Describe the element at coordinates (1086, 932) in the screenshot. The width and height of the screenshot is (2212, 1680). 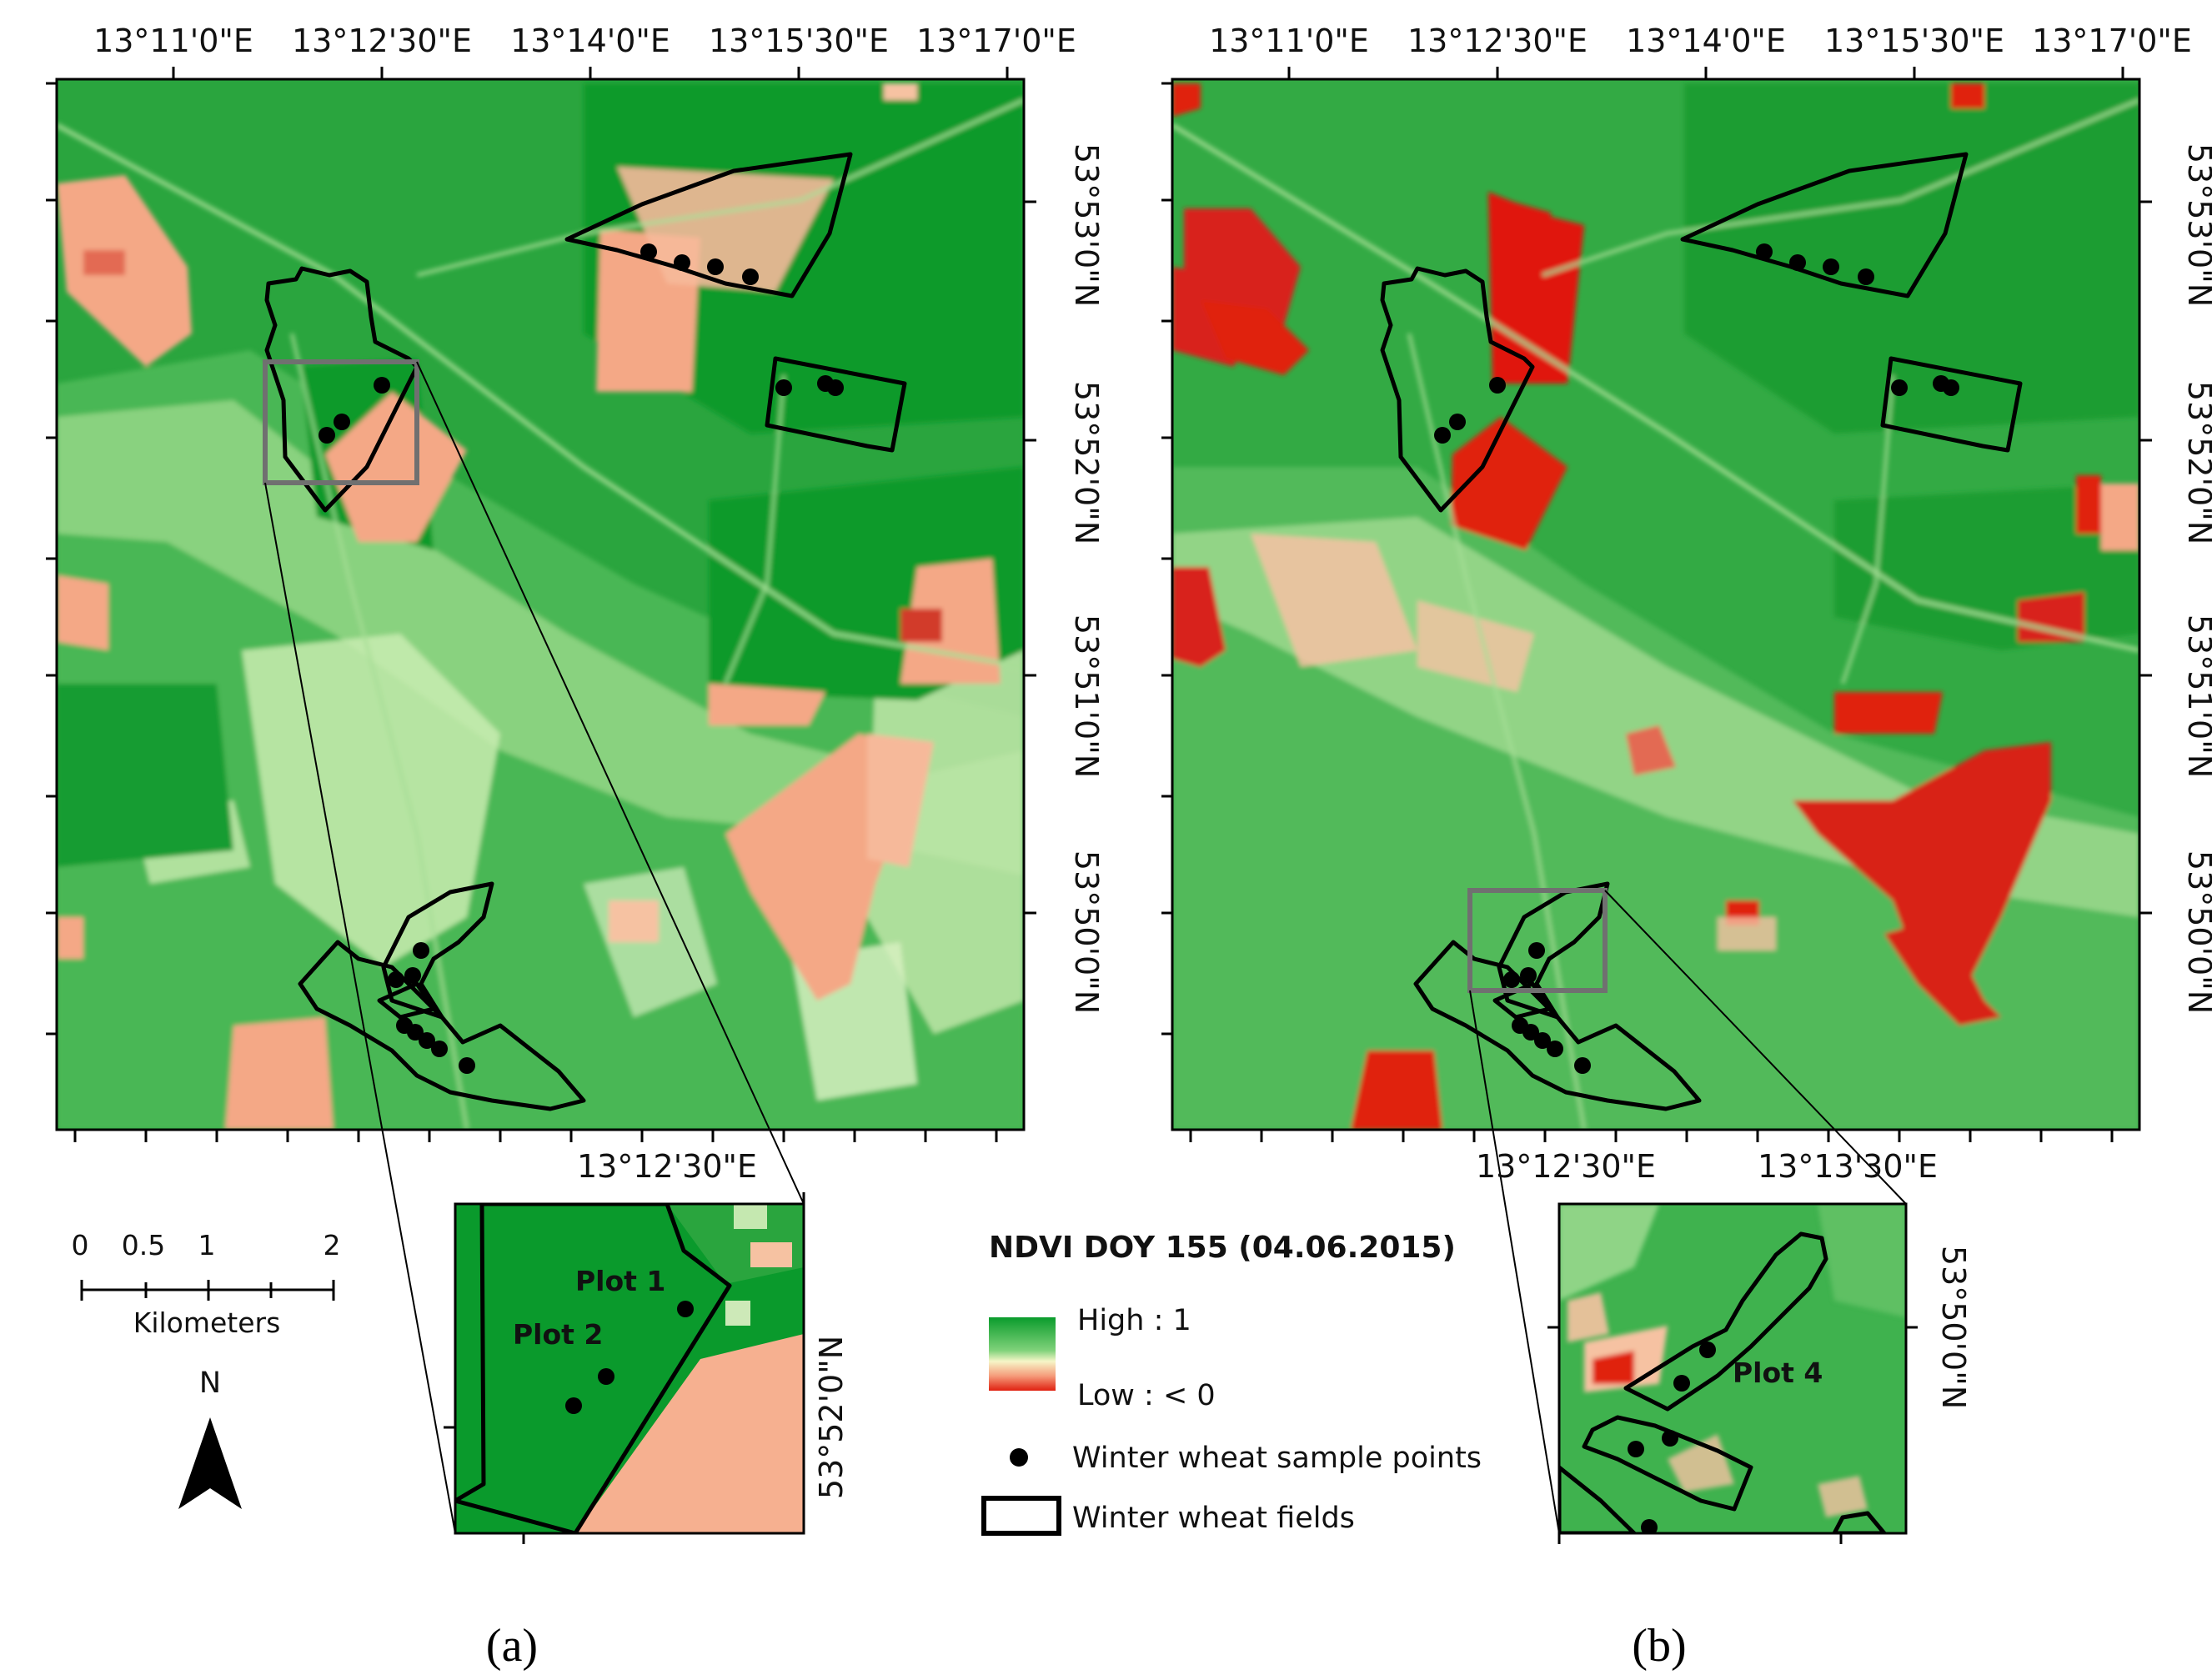
I see `panel-a-lat-label: 53°50'0"N` at that location.